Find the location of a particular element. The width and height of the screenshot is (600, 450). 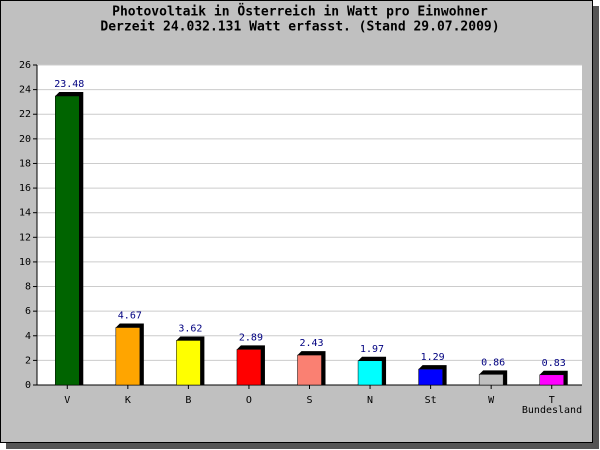

value-label: 0.86 is located at coordinates (493, 362).